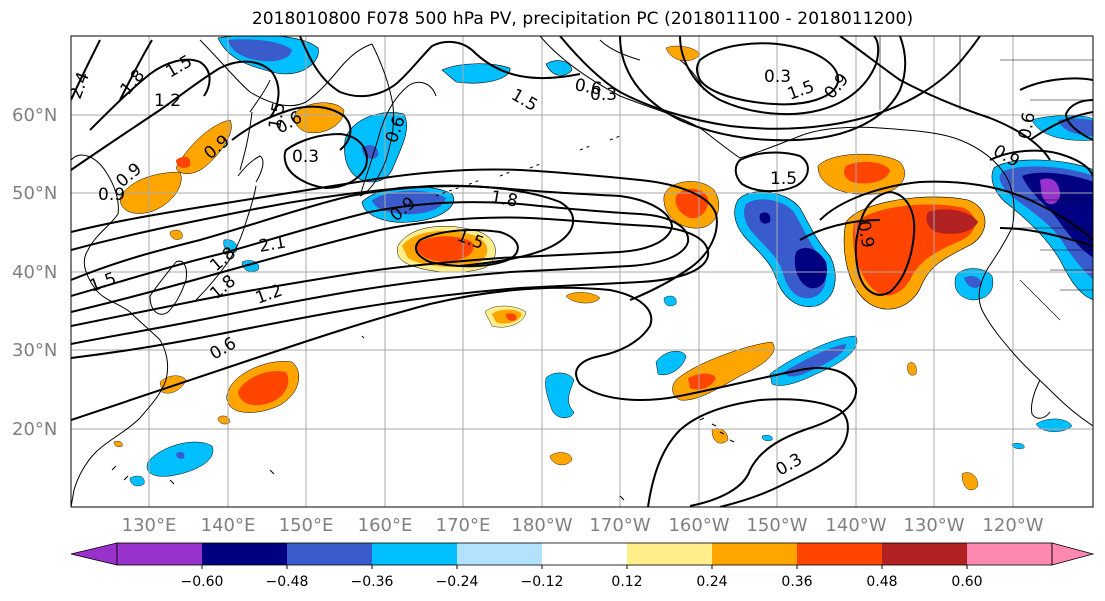  What do you see at coordinates (229, 228) in the screenshot?
I see `japan-coastline` at bounding box center [229, 228].